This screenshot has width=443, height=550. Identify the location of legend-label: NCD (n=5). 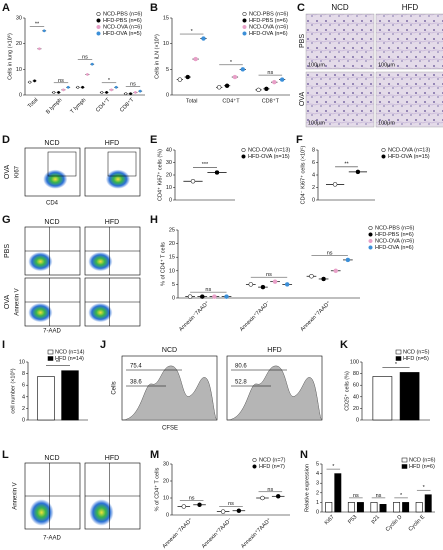
(416, 352).